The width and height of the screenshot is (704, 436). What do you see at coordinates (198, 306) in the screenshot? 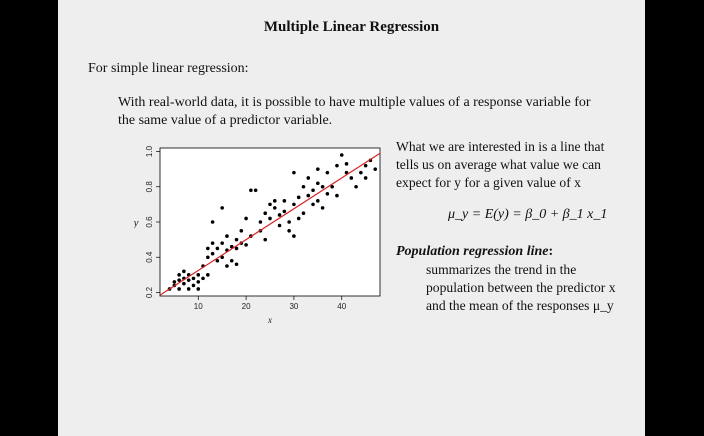
I see `x-tick-label: 10` at bounding box center [198, 306].